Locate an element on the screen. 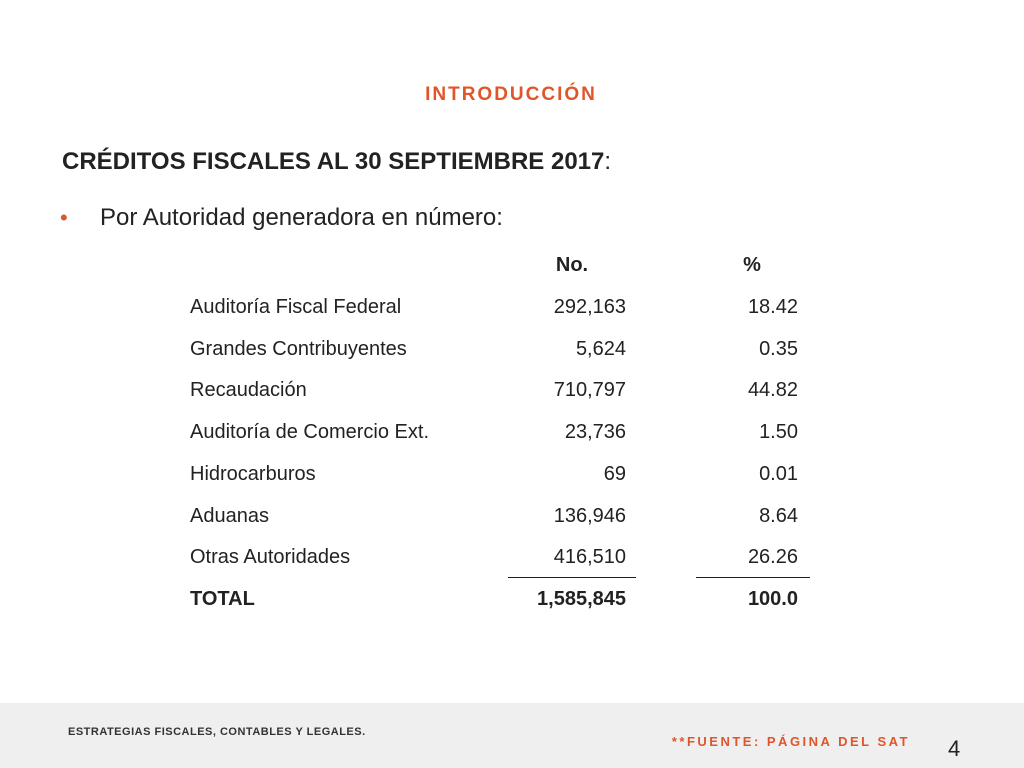  heading: CRÉDITOS FISCALES AL 30 SEPTIEMBRE 2017: is located at coordinates (336, 162).